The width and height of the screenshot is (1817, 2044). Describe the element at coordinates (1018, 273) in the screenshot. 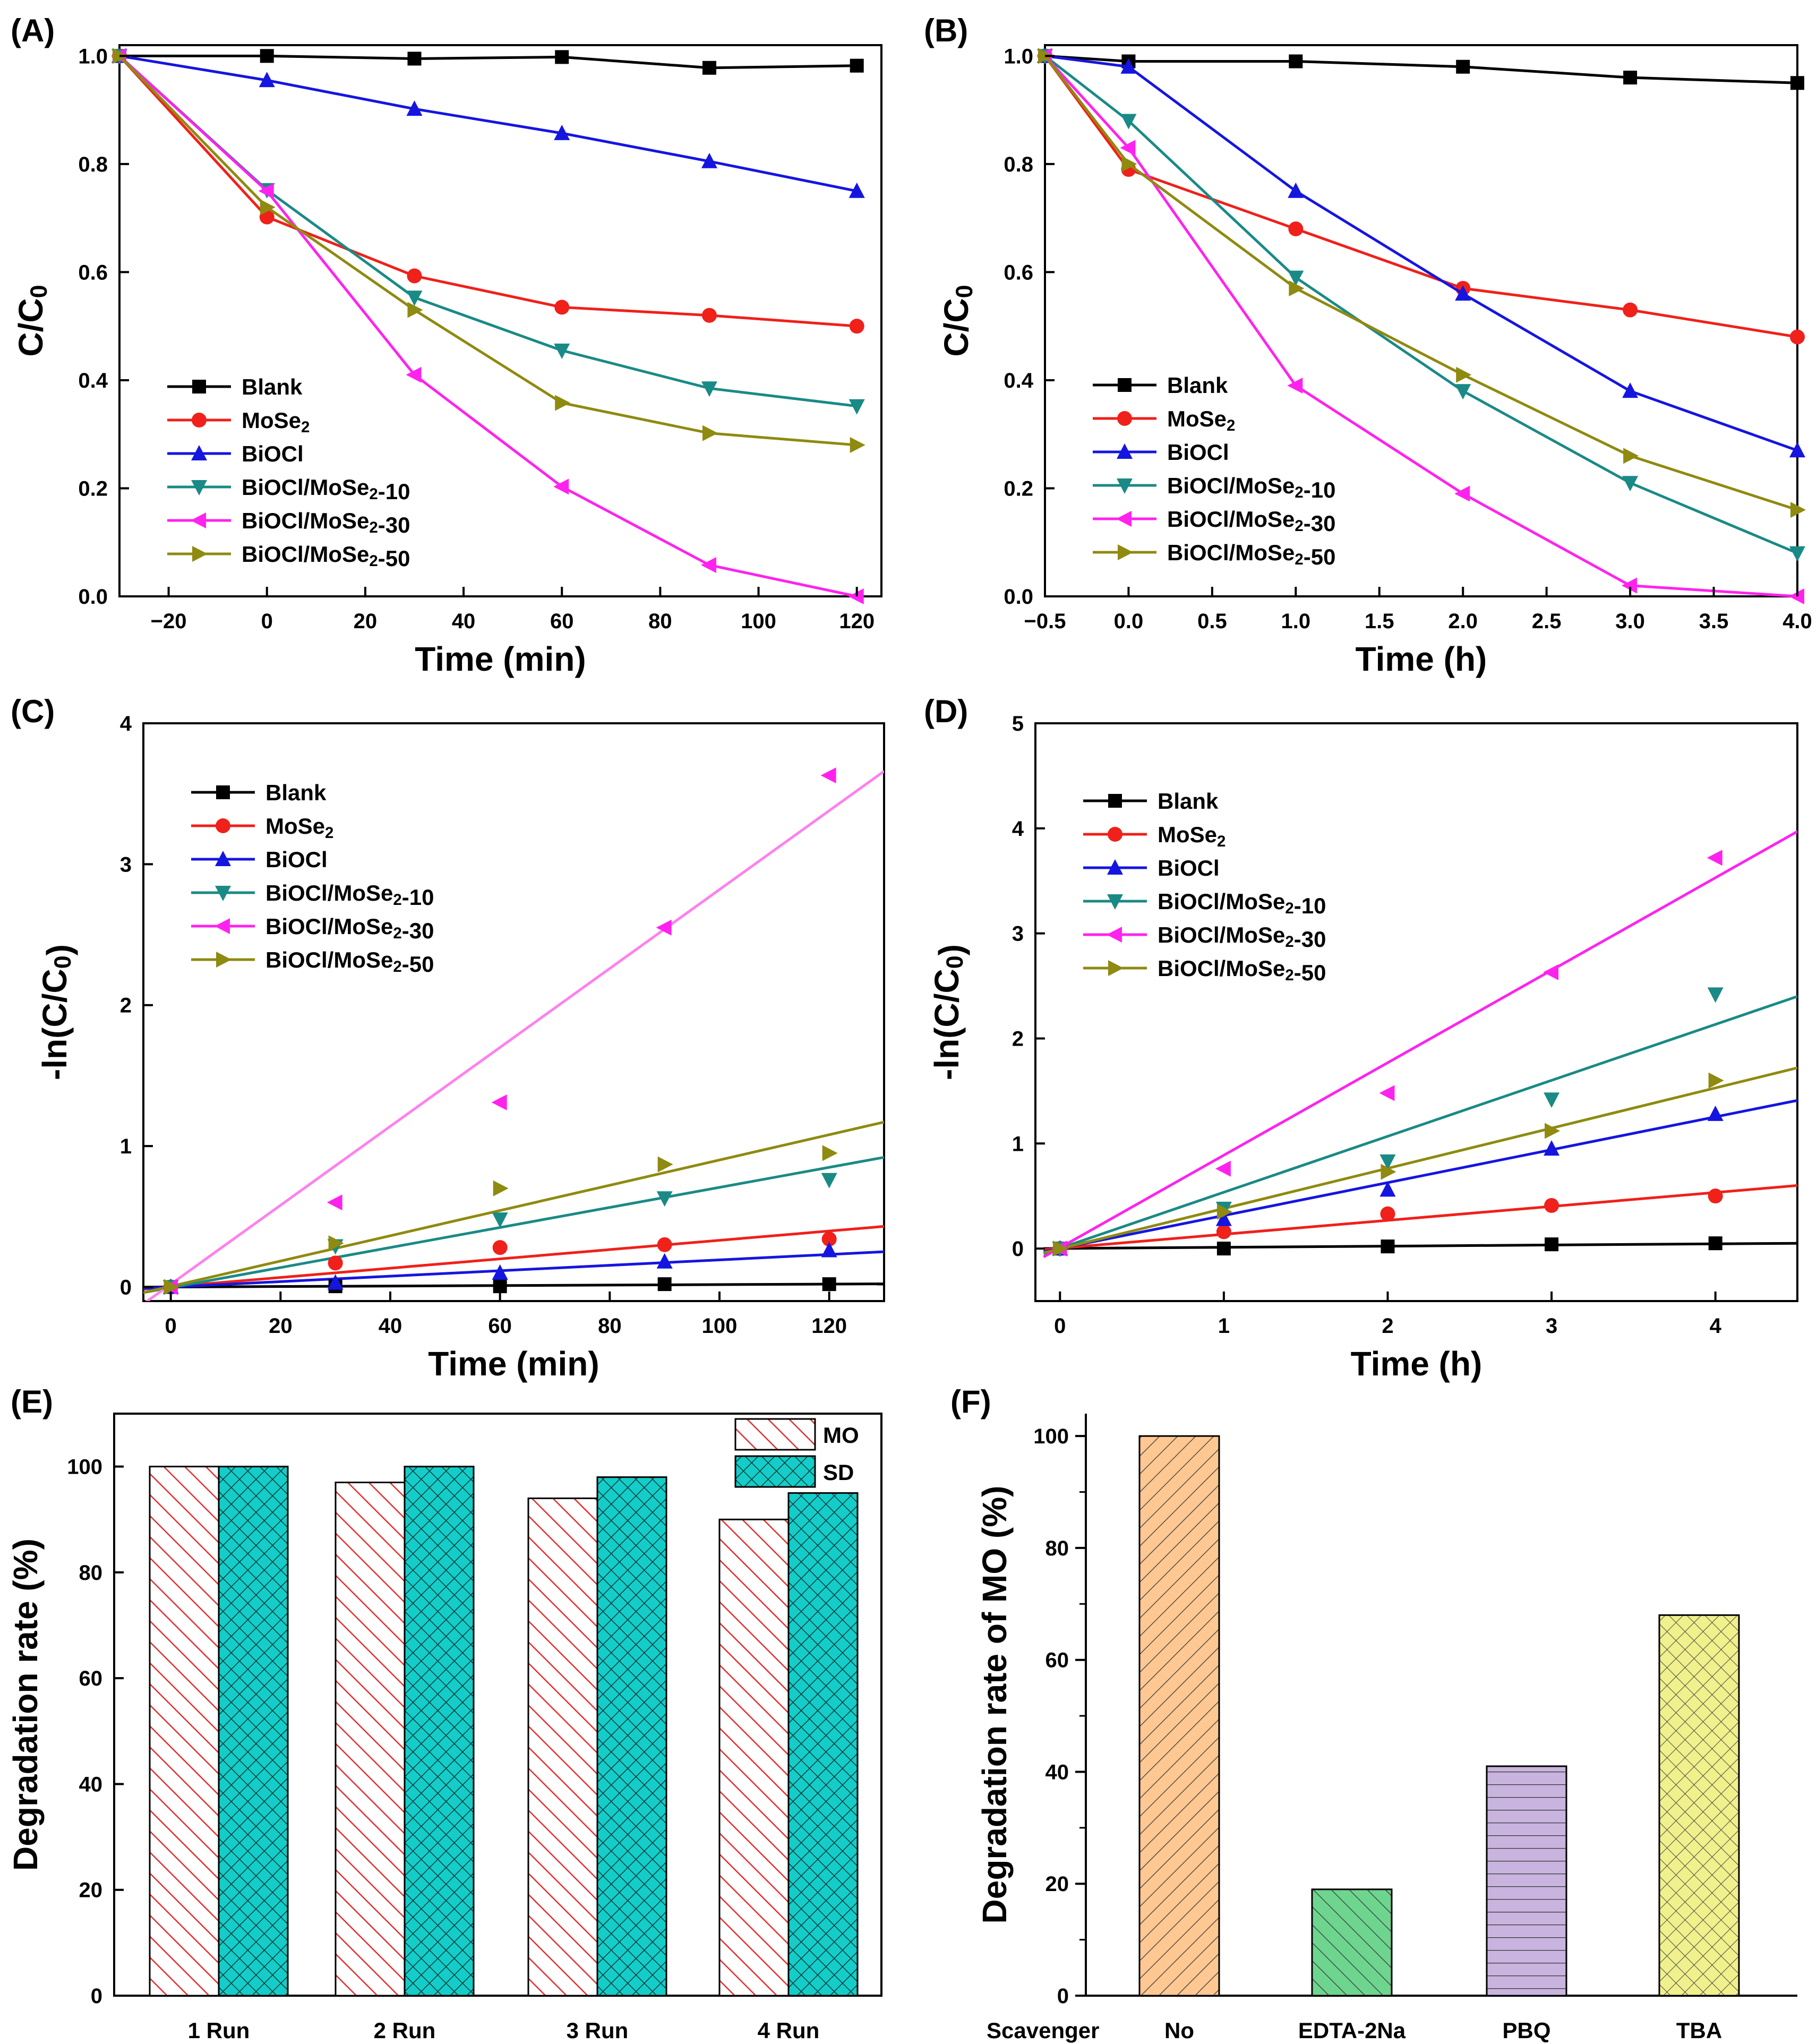

I see `y-tick-label: 0.6` at that location.